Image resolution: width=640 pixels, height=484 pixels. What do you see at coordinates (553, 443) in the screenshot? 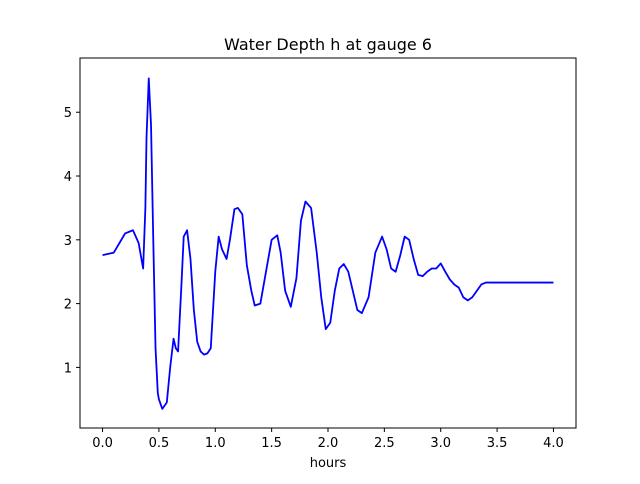
I see `x-tick-label: 4.0` at bounding box center [553, 443].